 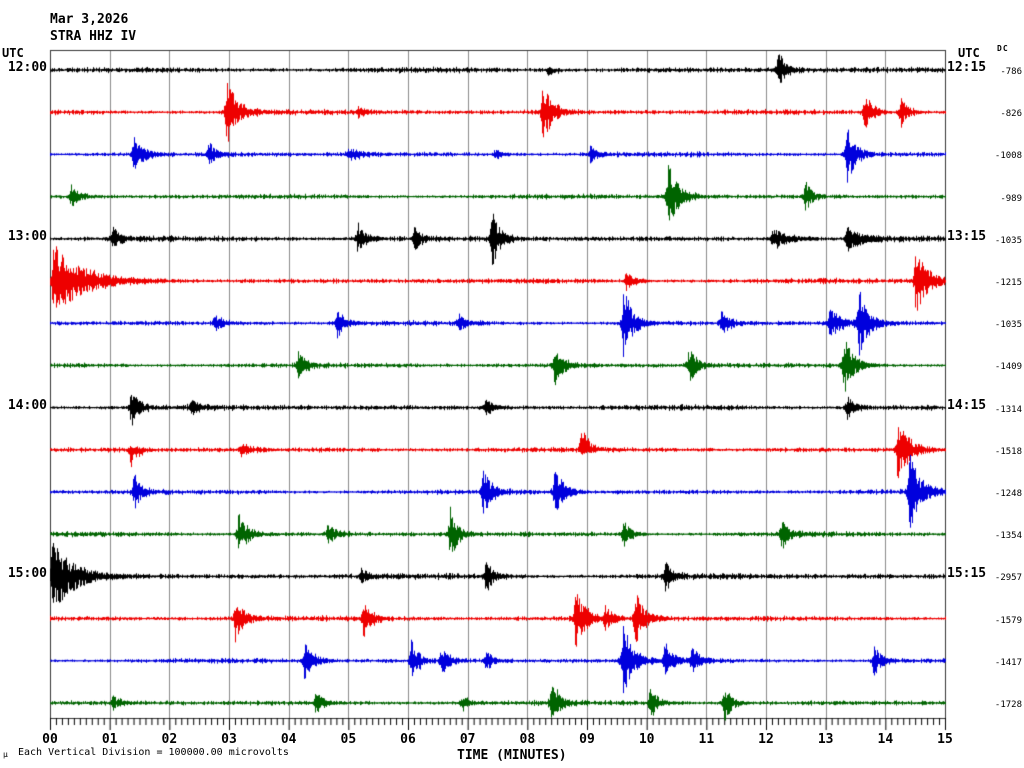 What do you see at coordinates (27, 236) in the screenshot?
I see `left-hour-label: 13:00` at bounding box center [27, 236].